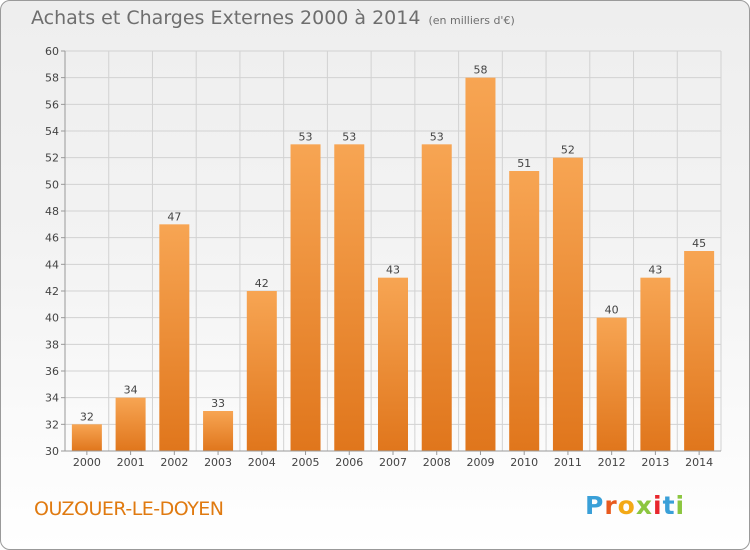 This screenshot has height=550, width=750. What do you see at coordinates (612, 310) in the screenshot?
I see `data-label-2012: 40` at bounding box center [612, 310].